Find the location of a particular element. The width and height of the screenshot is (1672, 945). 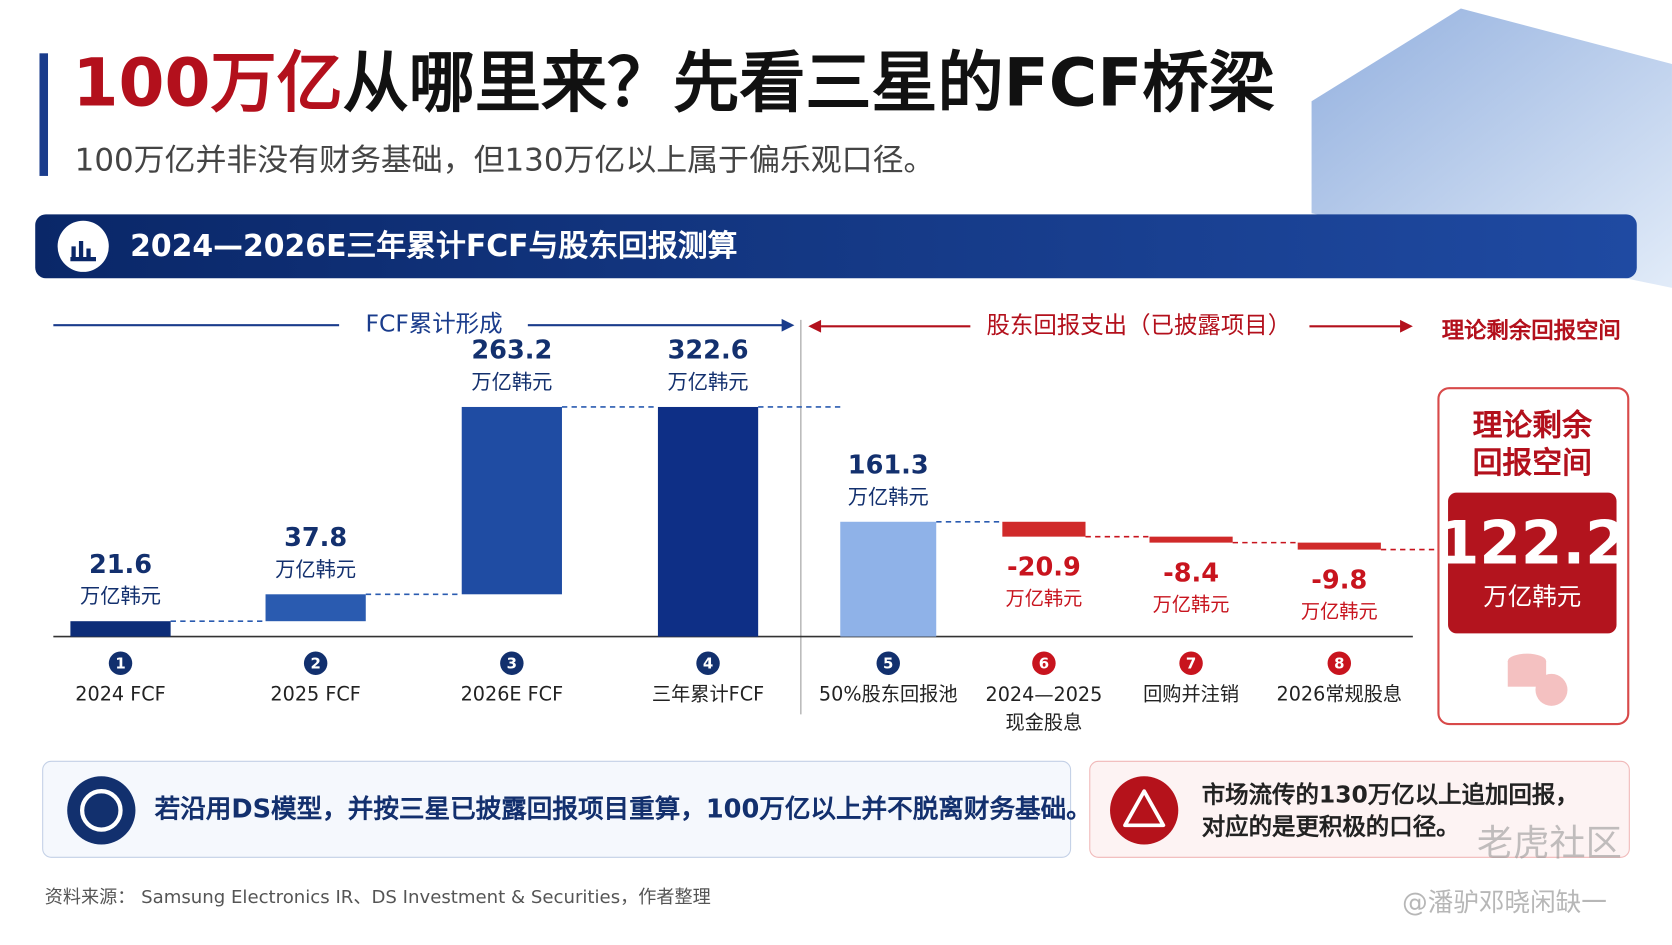

step-number: 2 is located at coordinates (315, 663).